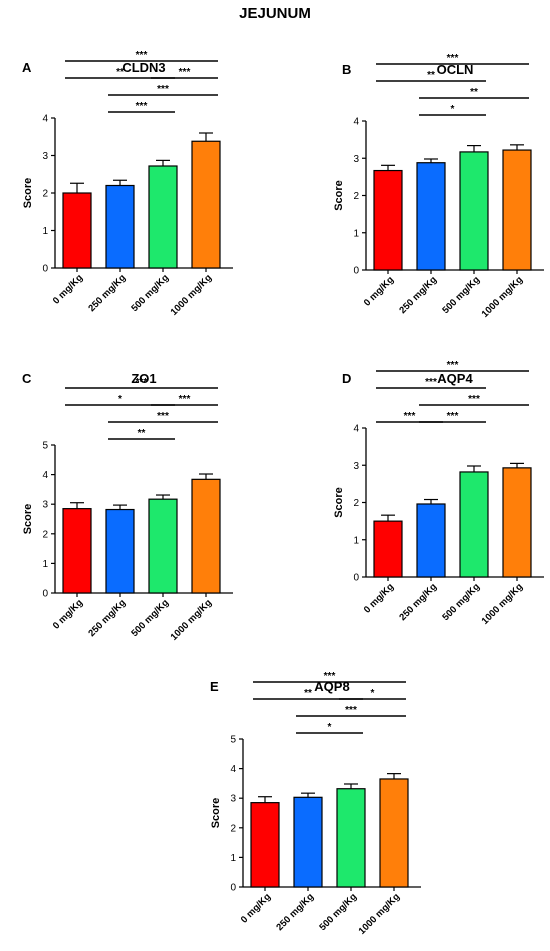  What do you see at coordinates (214, 686) in the screenshot?
I see `panel-letter: E` at bounding box center [214, 686].